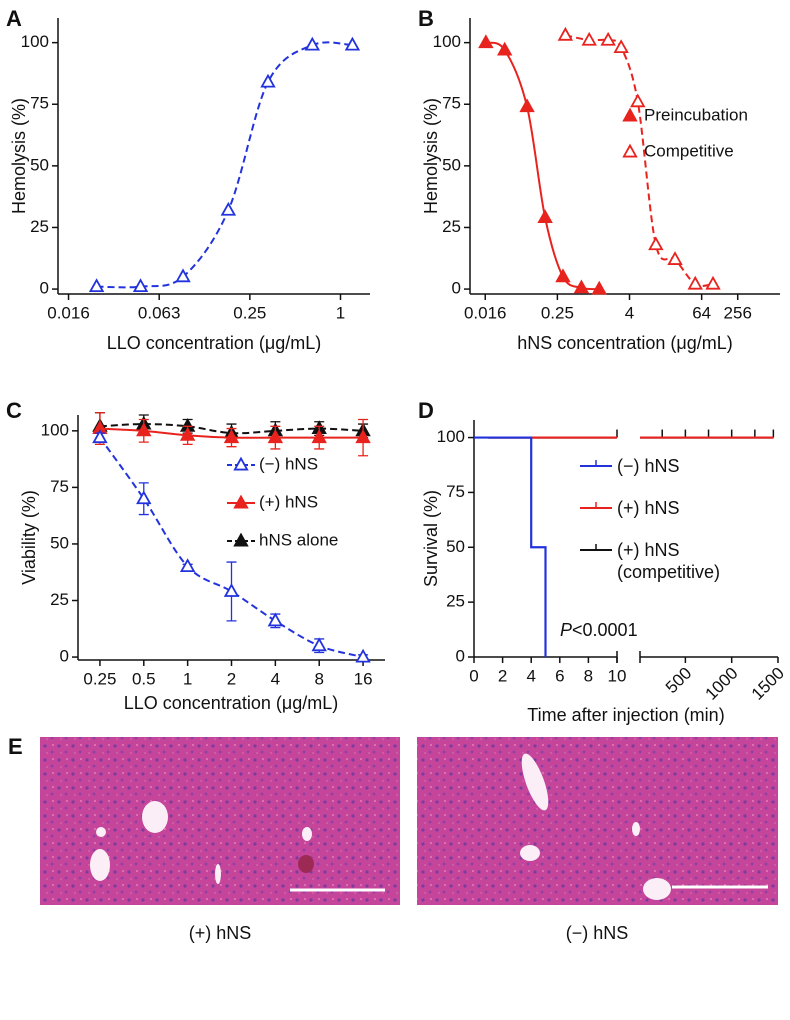 This screenshot has height=1020, width=790. Describe the element at coordinates (559, 675) in the screenshot. I see `x-tick-label: 6` at that location.